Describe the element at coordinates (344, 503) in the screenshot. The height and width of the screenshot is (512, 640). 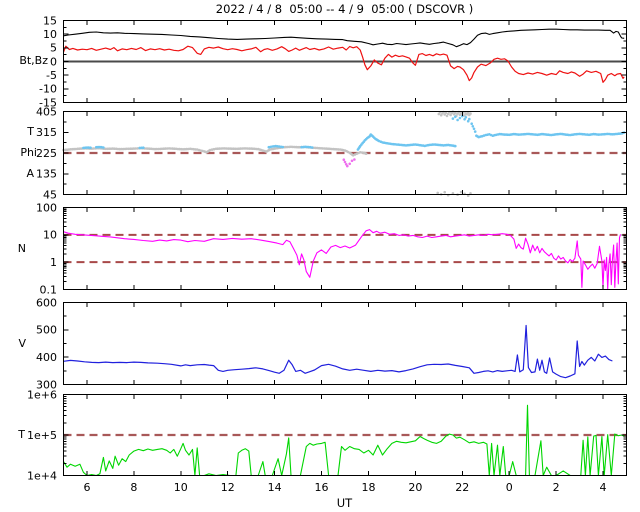
I see `x-axis-label-ut: UT` at that location.